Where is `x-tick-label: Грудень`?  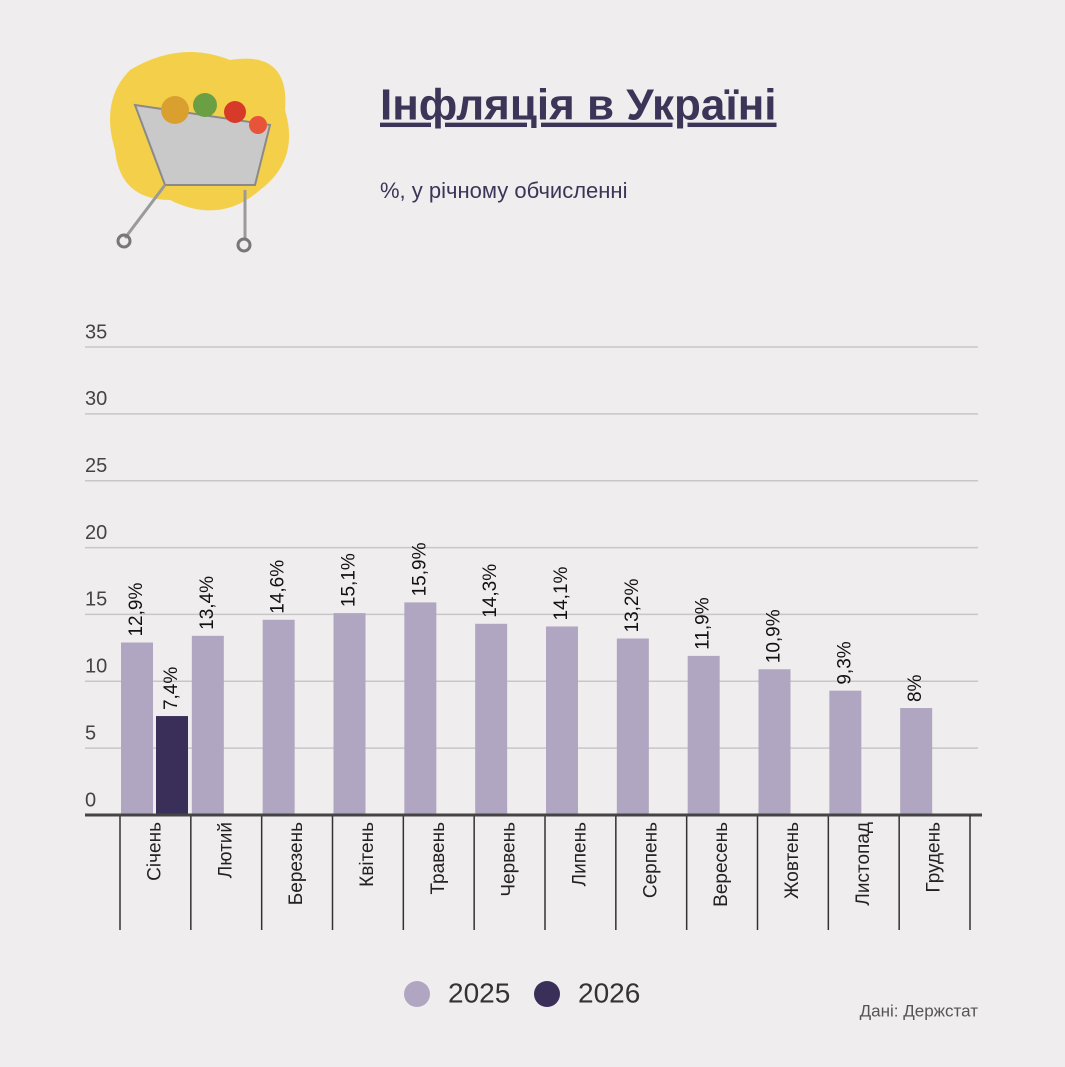 x-tick-label: Грудень is located at coordinates (934, 857).